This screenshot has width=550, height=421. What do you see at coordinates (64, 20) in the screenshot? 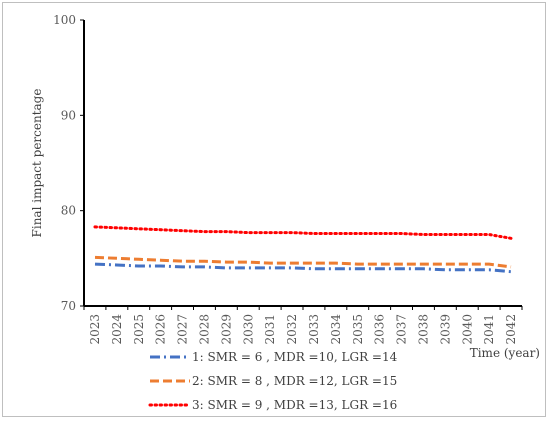
I see `y-tick-label: 100` at bounding box center [64, 20].